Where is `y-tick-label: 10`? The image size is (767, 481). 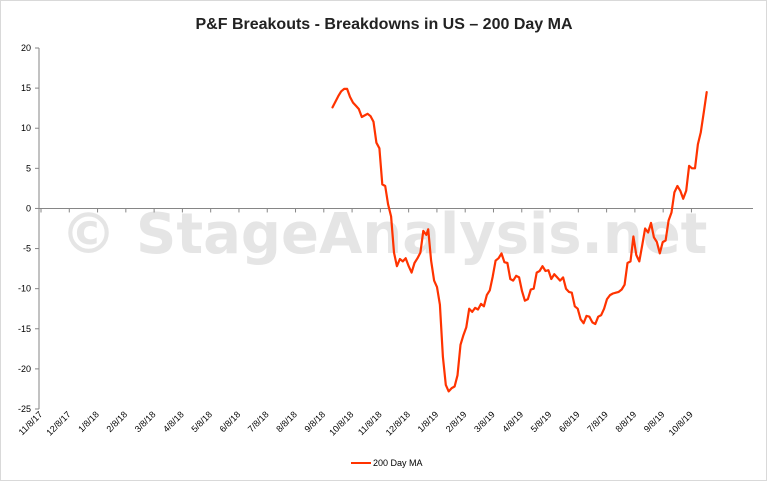 y-tick-label: 10 is located at coordinates (26, 128).